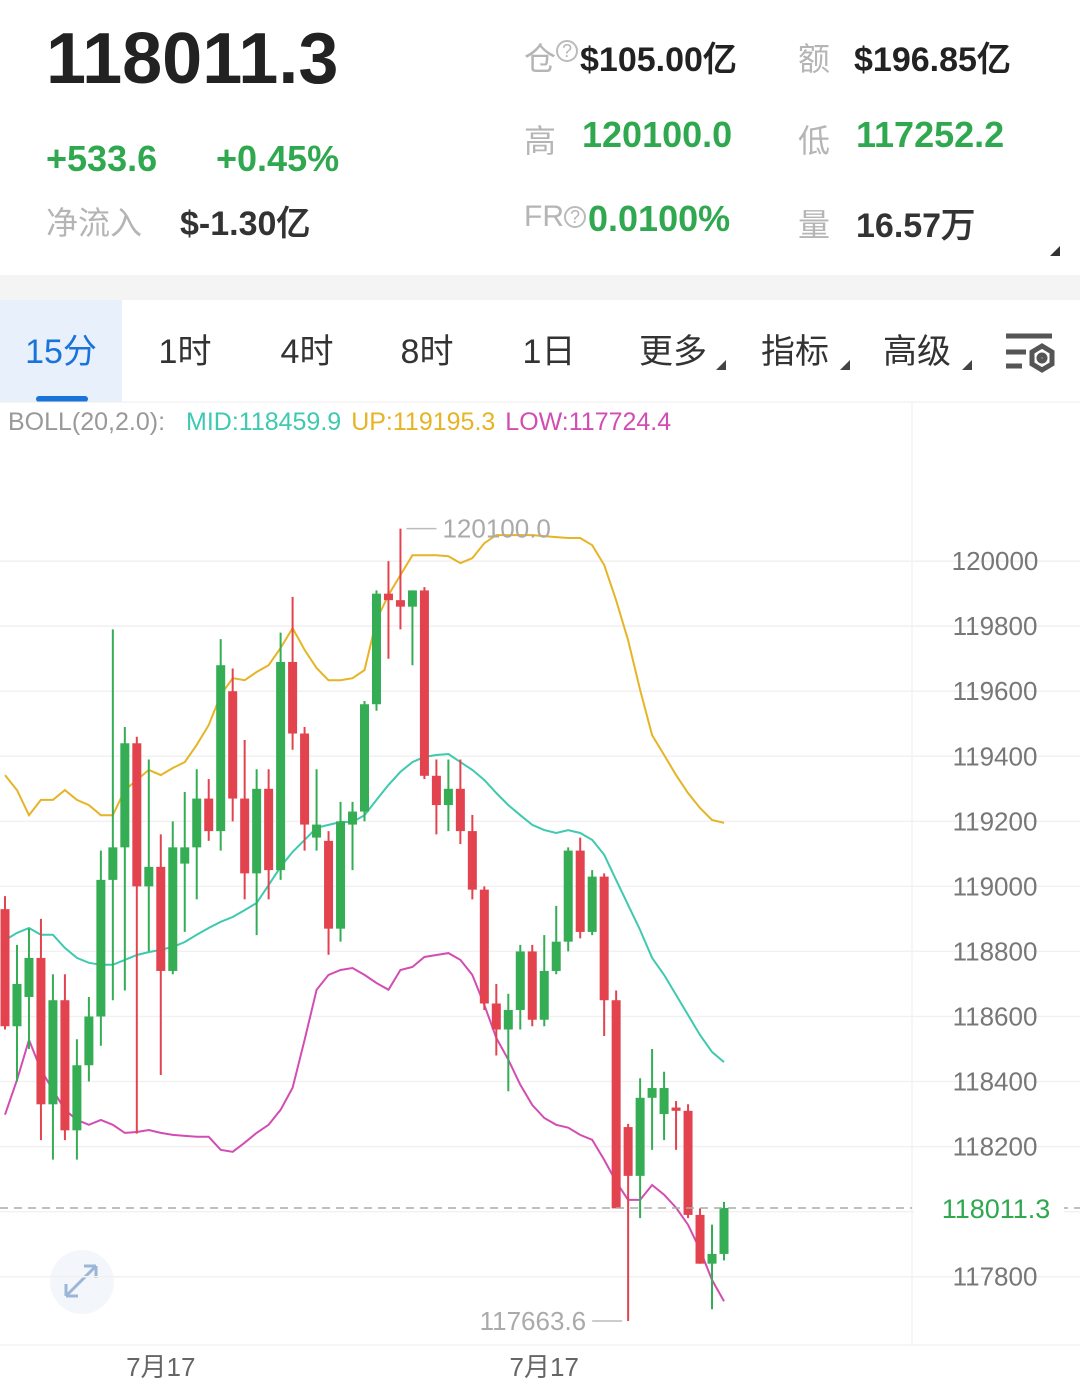  What do you see at coordinates (995, 1147) in the screenshot?
I see `y-tick-label: 118200` at bounding box center [995, 1147].